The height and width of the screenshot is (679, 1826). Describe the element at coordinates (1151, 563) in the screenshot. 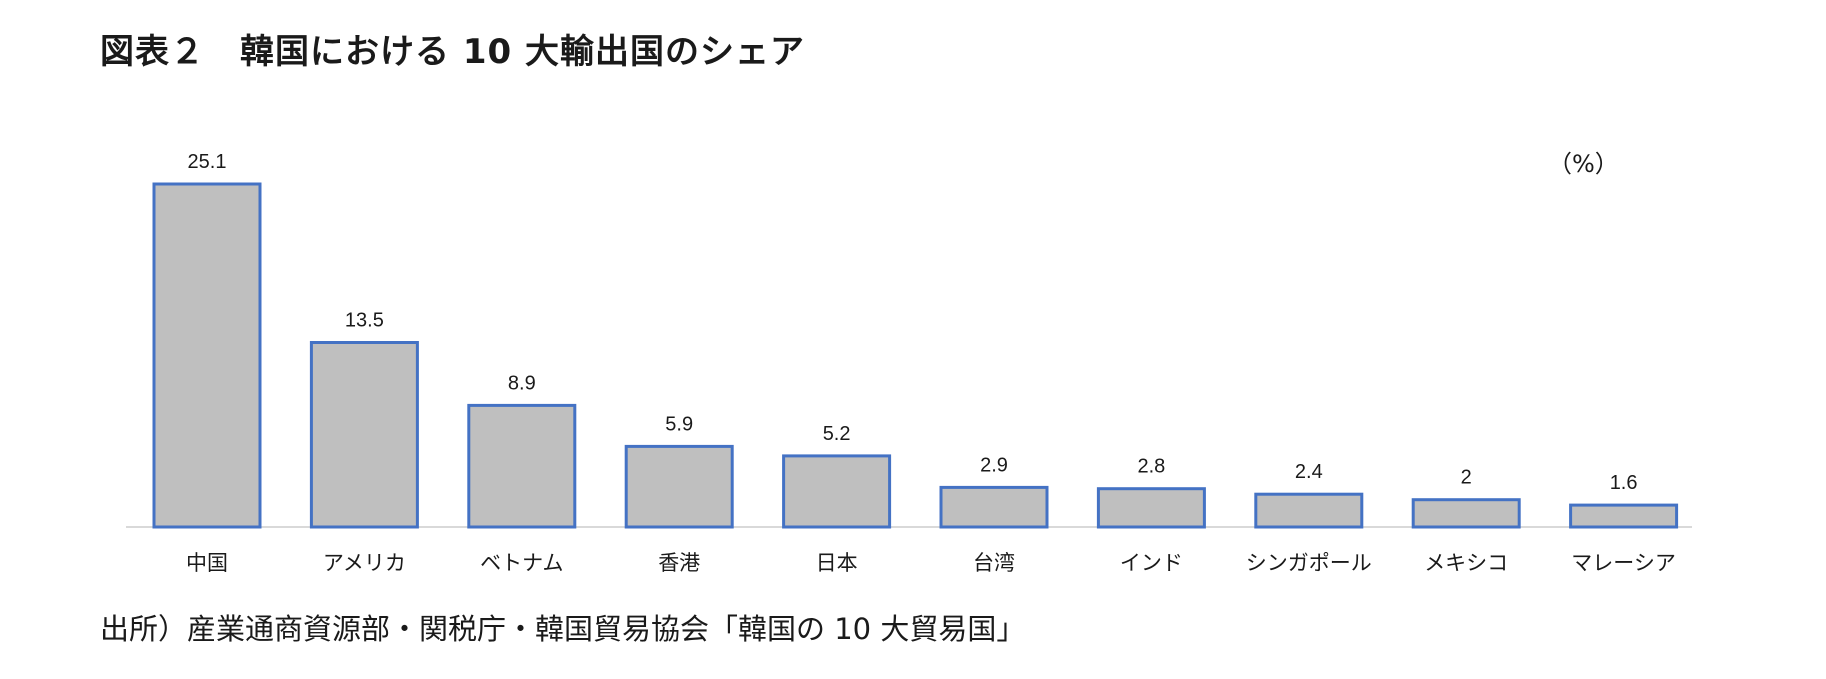

I see `category-label-6: インド` at that location.